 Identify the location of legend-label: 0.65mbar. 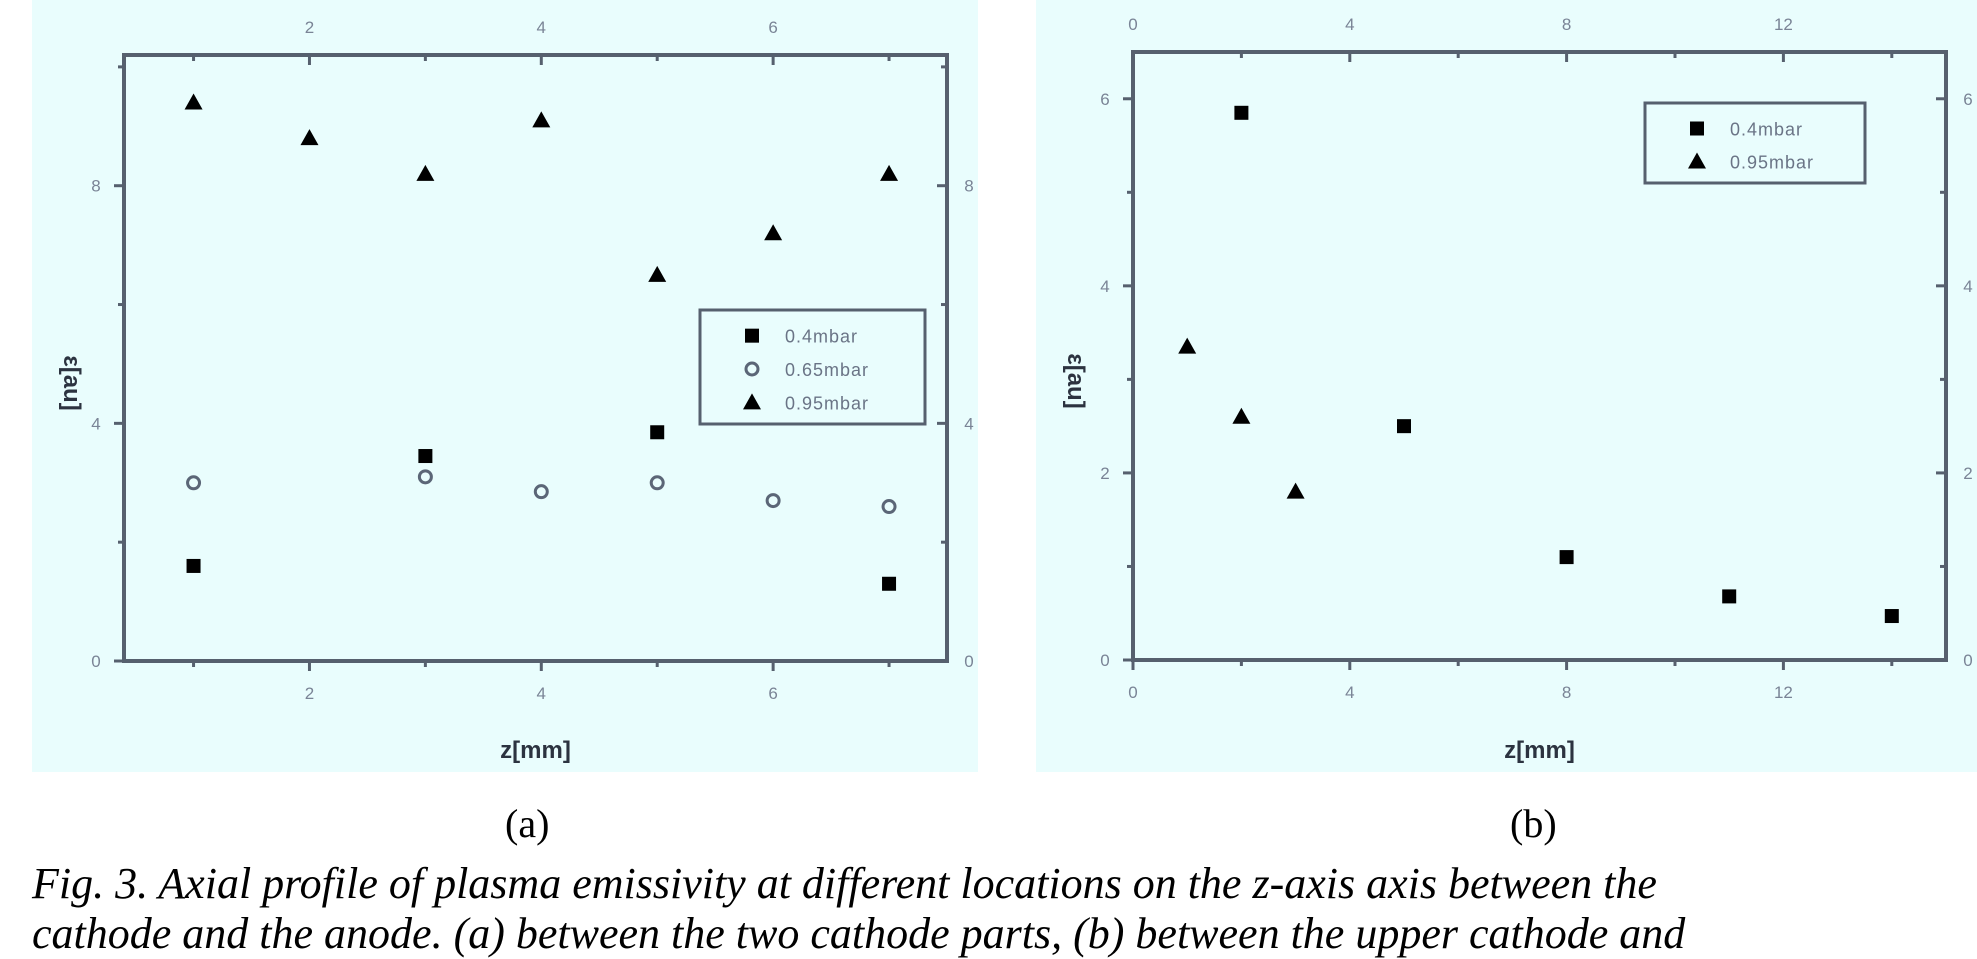
(827, 370).